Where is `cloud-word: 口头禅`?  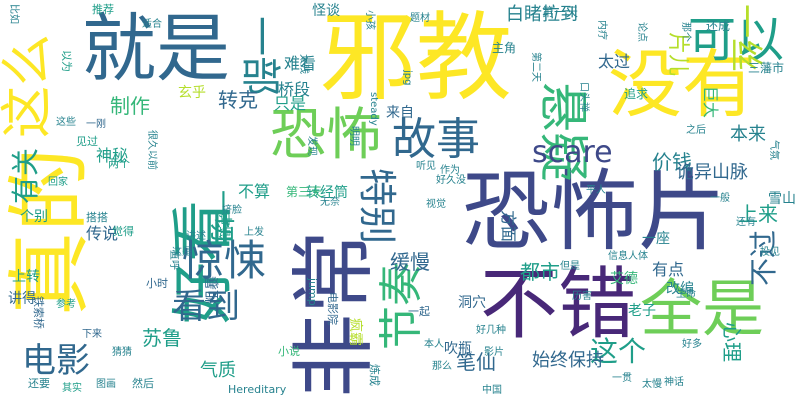 cloud-word: 口头禅 is located at coordinates (583, 97).